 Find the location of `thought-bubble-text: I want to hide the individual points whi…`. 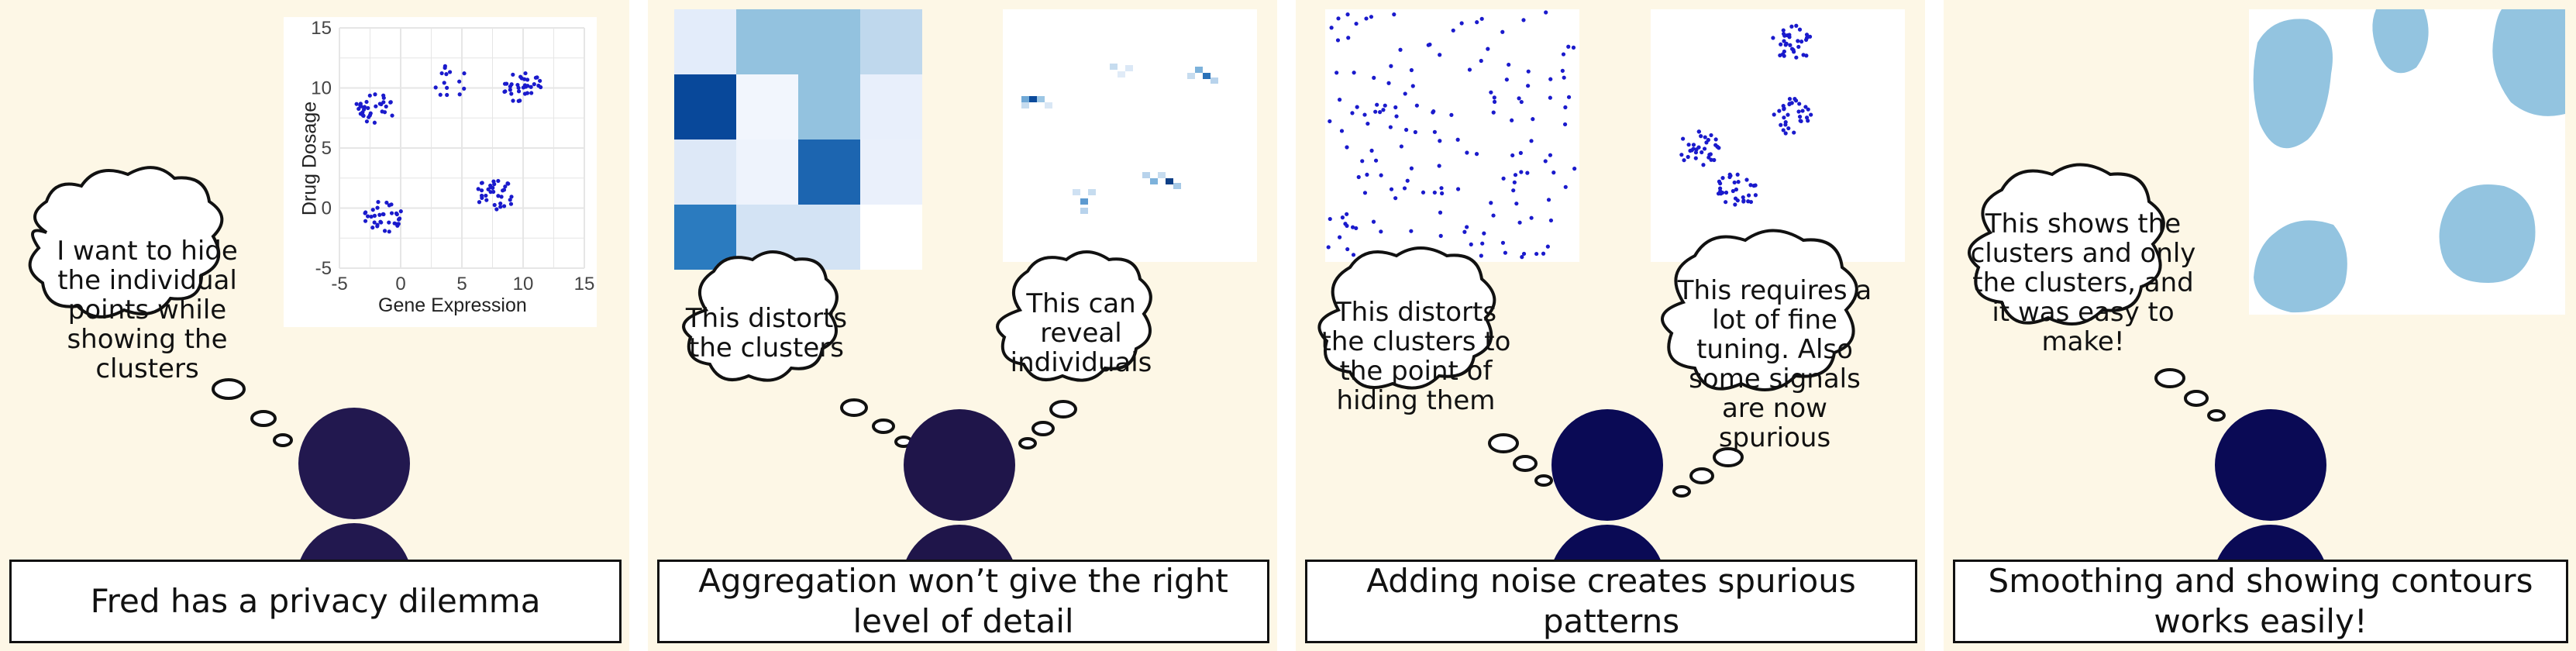

thought-bubble-text: I want to hide the individual points whi… is located at coordinates (147, 310).